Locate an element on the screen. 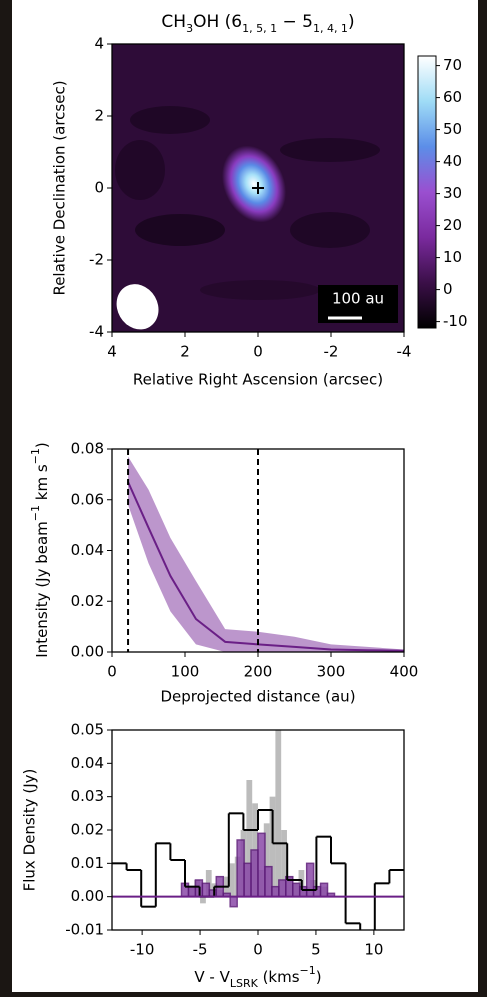 This screenshot has width=487, height=997. colorbar-tick-label: 20 is located at coordinates (452, 225).